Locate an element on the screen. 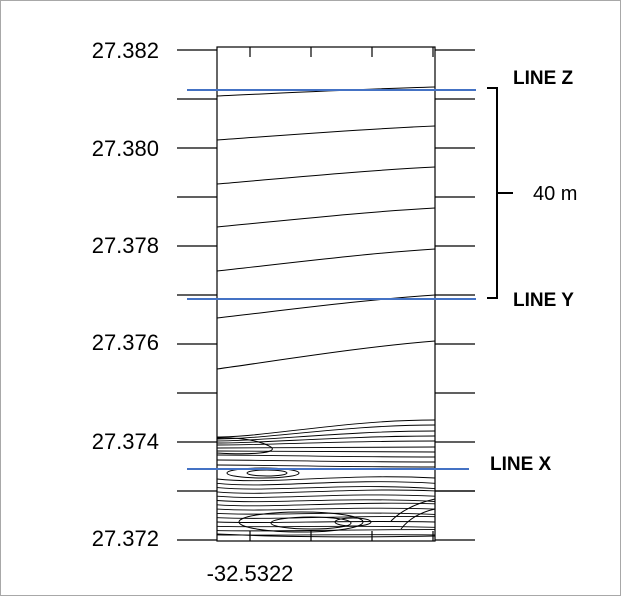 This screenshot has width=621, height=597. y-tick-label: 27.372 is located at coordinates (125, 538).